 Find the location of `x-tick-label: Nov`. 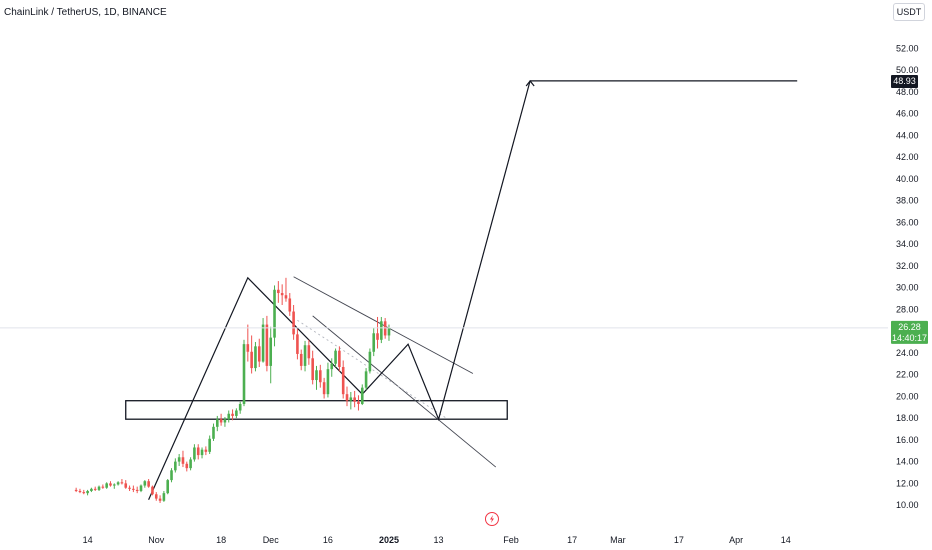

x-tick-label: Nov is located at coordinates (156, 540).